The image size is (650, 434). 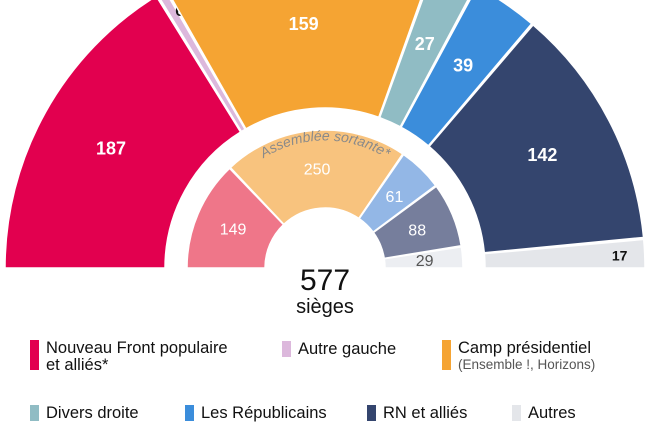 I want to click on inner-slice-lr, so click(x=397, y=193).